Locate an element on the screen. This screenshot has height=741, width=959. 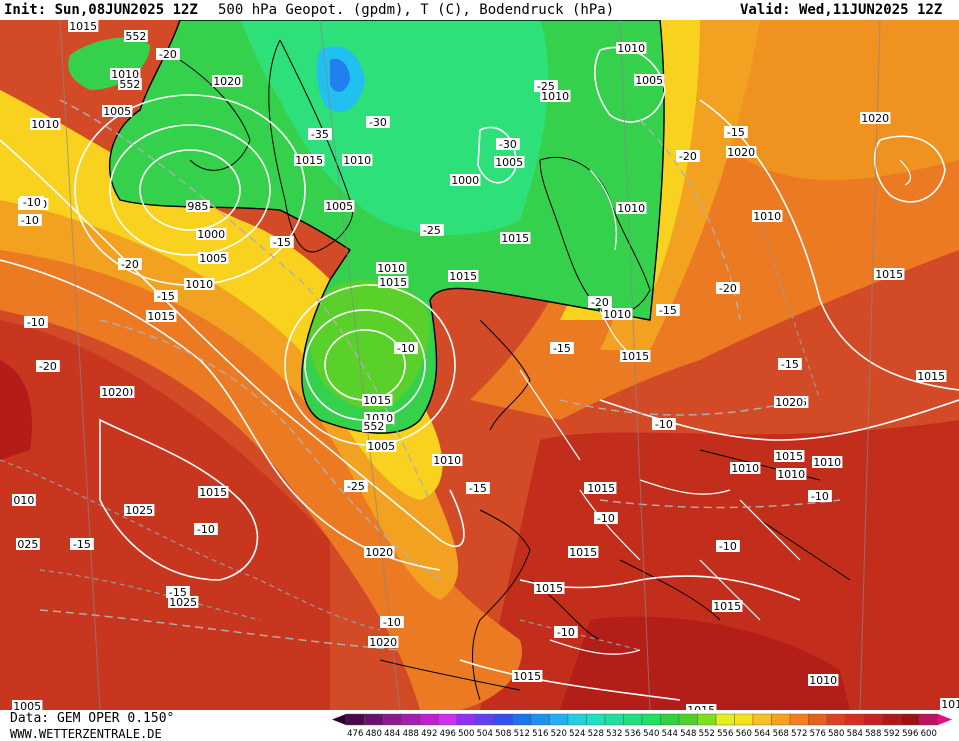
pressure-label: 1000 is located at coordinates (465, 180).